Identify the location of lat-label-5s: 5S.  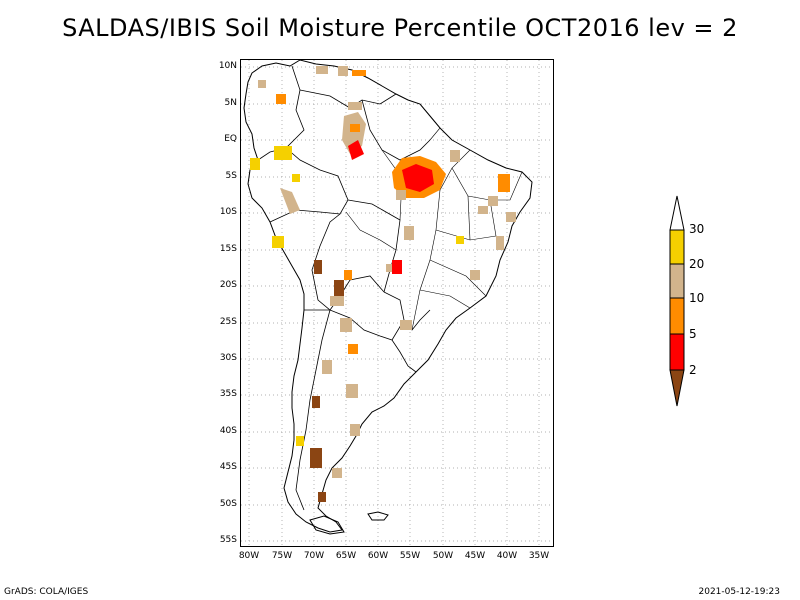
(231, 176).